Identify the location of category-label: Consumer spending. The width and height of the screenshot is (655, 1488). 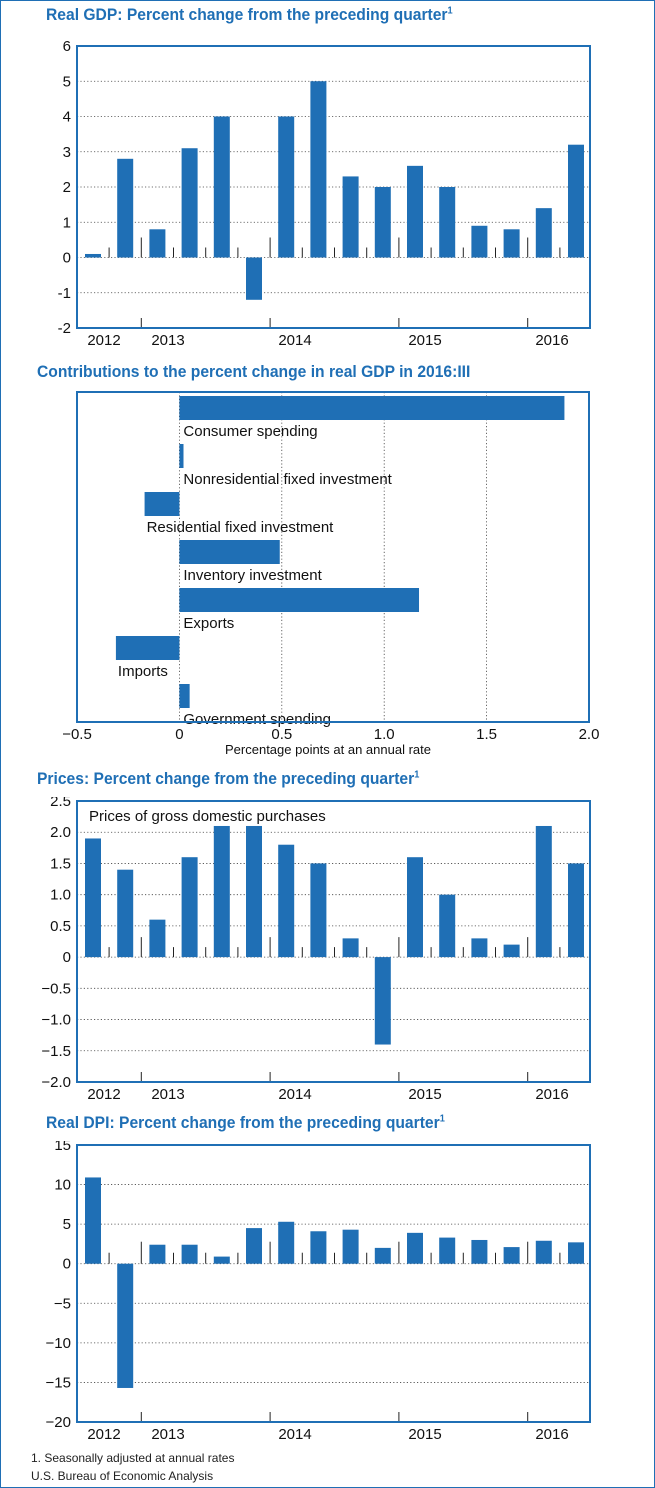
(250, 431).